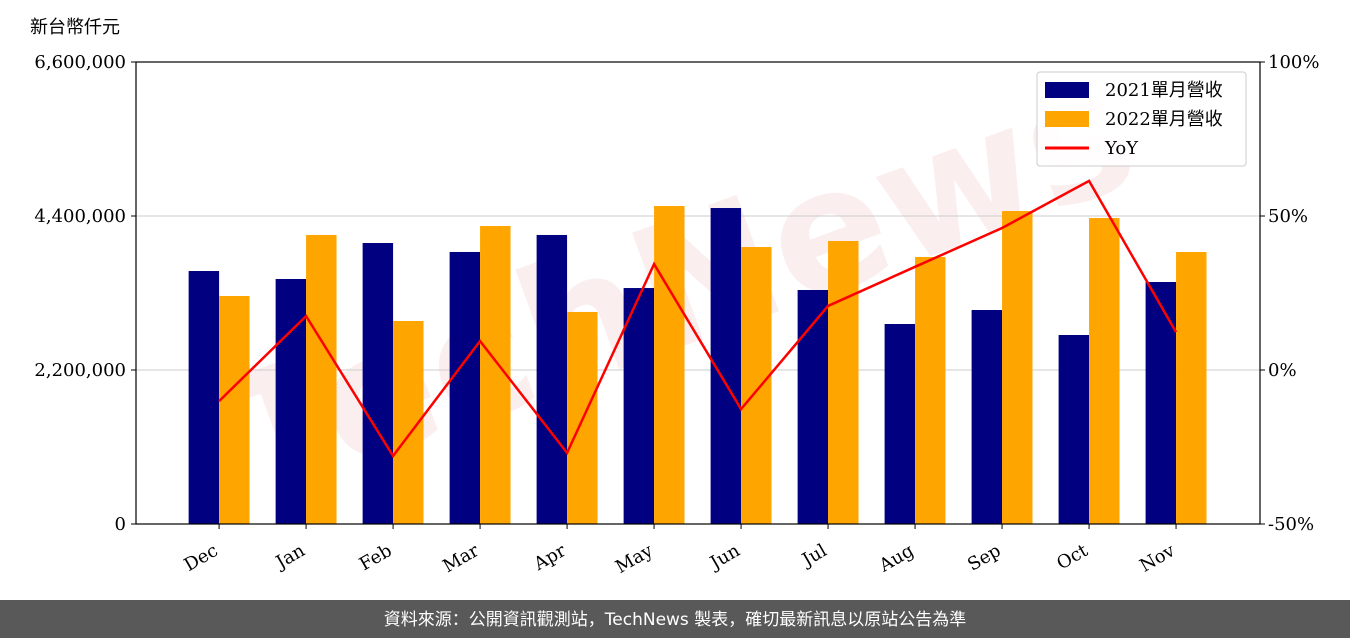 This screenshot has height=642, width=1350. Describe the element at coordinates (201, 558) in the screenshot. I see `x-tick-label: Dec` at that location.